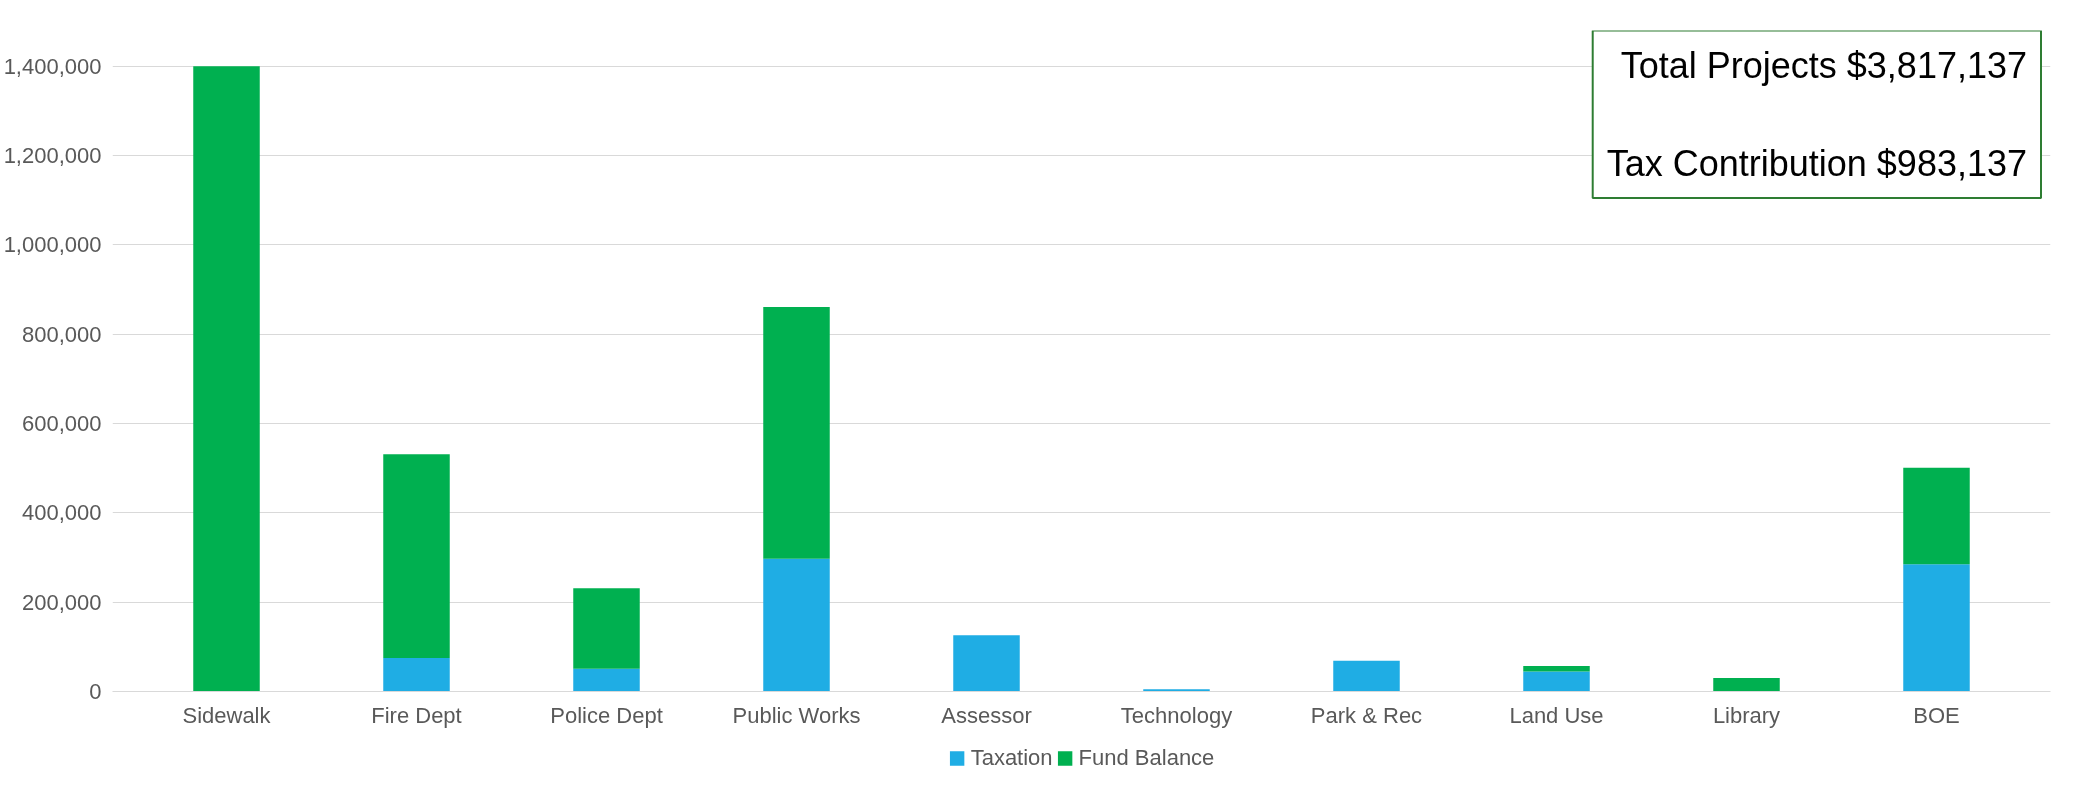 This screenshot has width=2084, height=805. What do you see at coordinates (61, 602) in the screenshot?
I see `y-tick-label: 200,000` at bounding box center [61, 602].